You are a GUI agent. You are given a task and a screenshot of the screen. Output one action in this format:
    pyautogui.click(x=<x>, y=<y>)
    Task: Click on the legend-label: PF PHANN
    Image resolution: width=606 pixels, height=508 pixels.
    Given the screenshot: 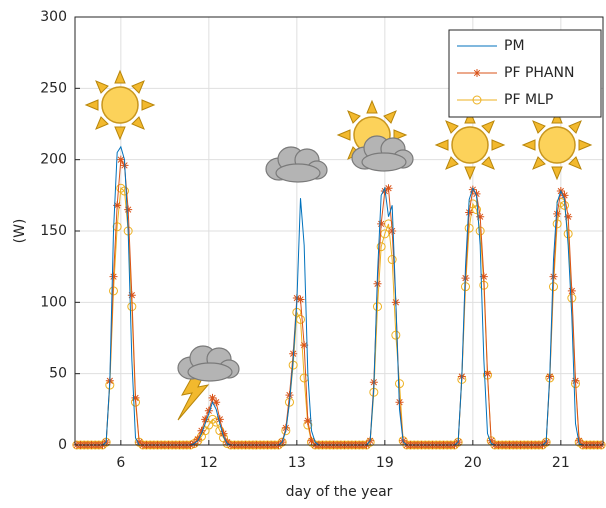 What is the action you would take?
    pyautogui.click(x=539, y=73)
    